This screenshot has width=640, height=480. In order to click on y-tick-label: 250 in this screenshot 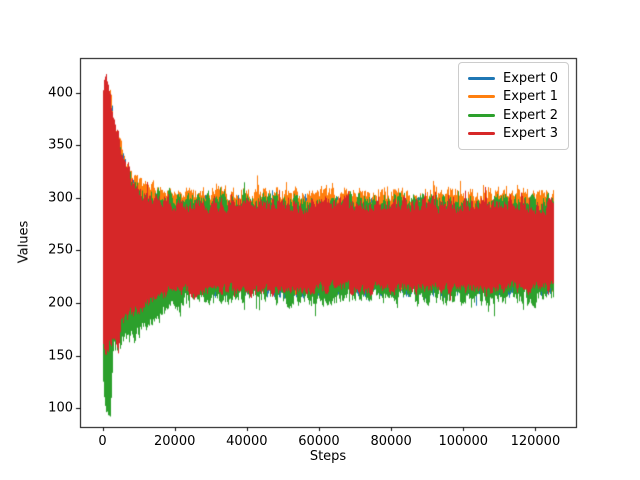, I will do `click(60, 250)`.